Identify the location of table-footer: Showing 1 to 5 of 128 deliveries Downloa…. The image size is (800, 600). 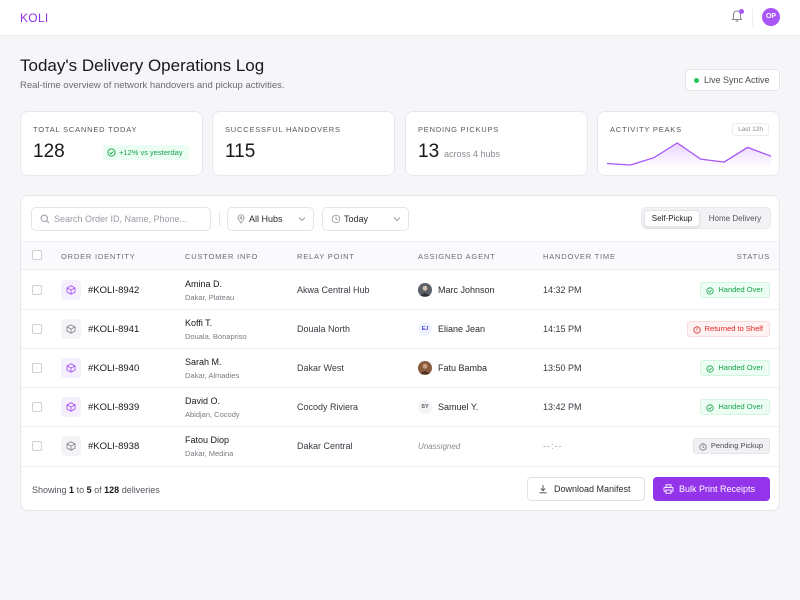
(400, 488).